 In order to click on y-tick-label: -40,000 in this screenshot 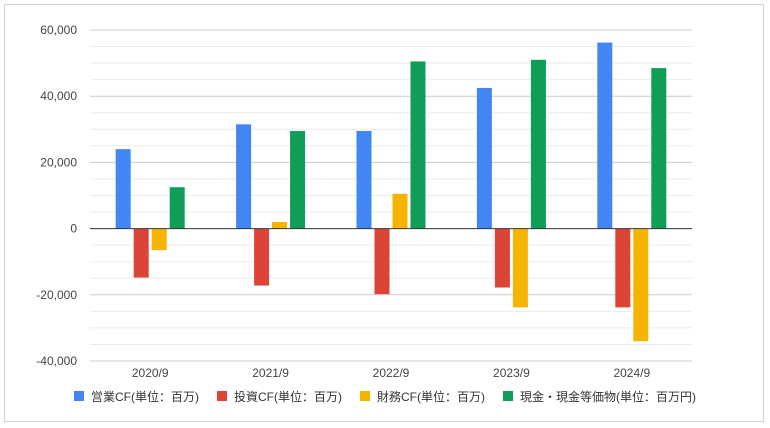, I will do `click(56, 361)`.